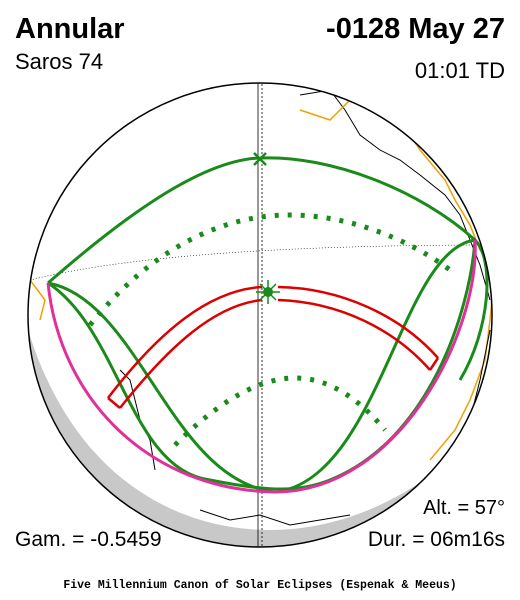  What do you see at coordinates (464, 508) in the screenshot?
I see `altitude: Alt. = 57°` at bounding box center [464, 508].